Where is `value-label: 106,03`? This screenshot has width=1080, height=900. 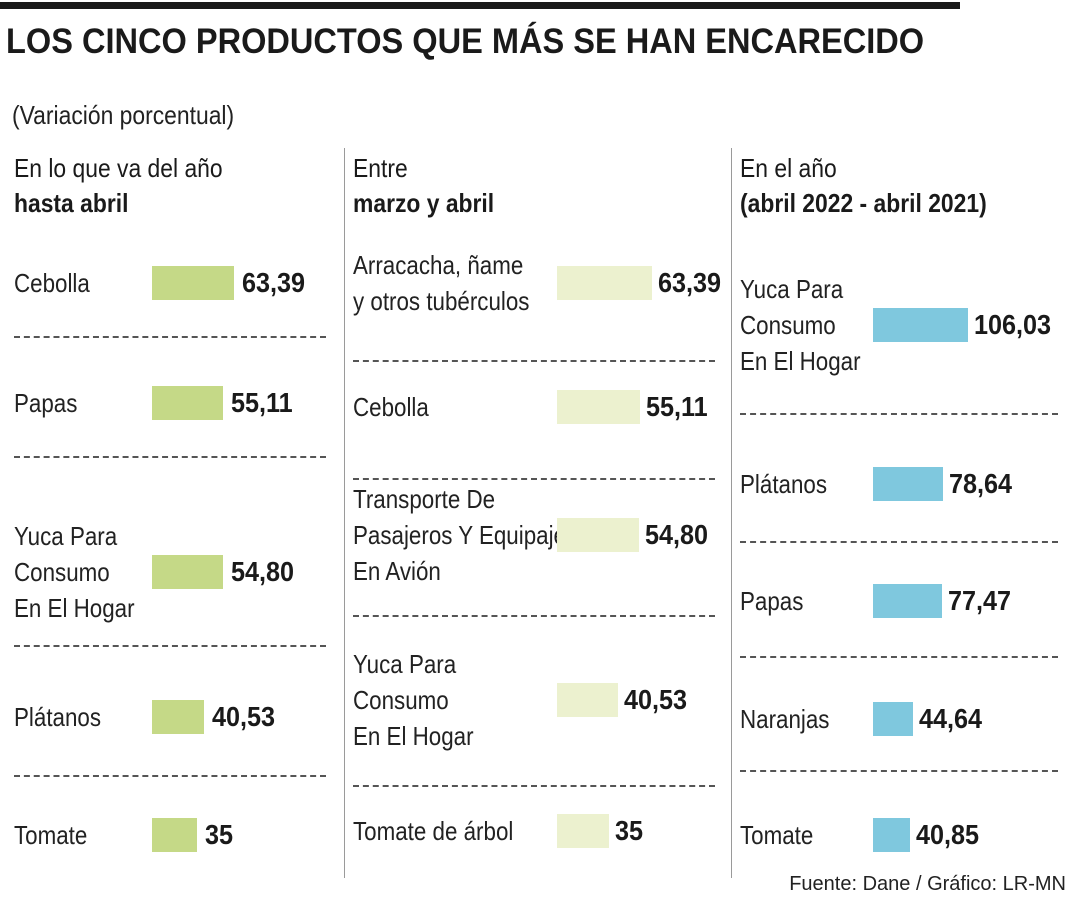 value-label: 106,03 is located at coordinates (1013, 324).